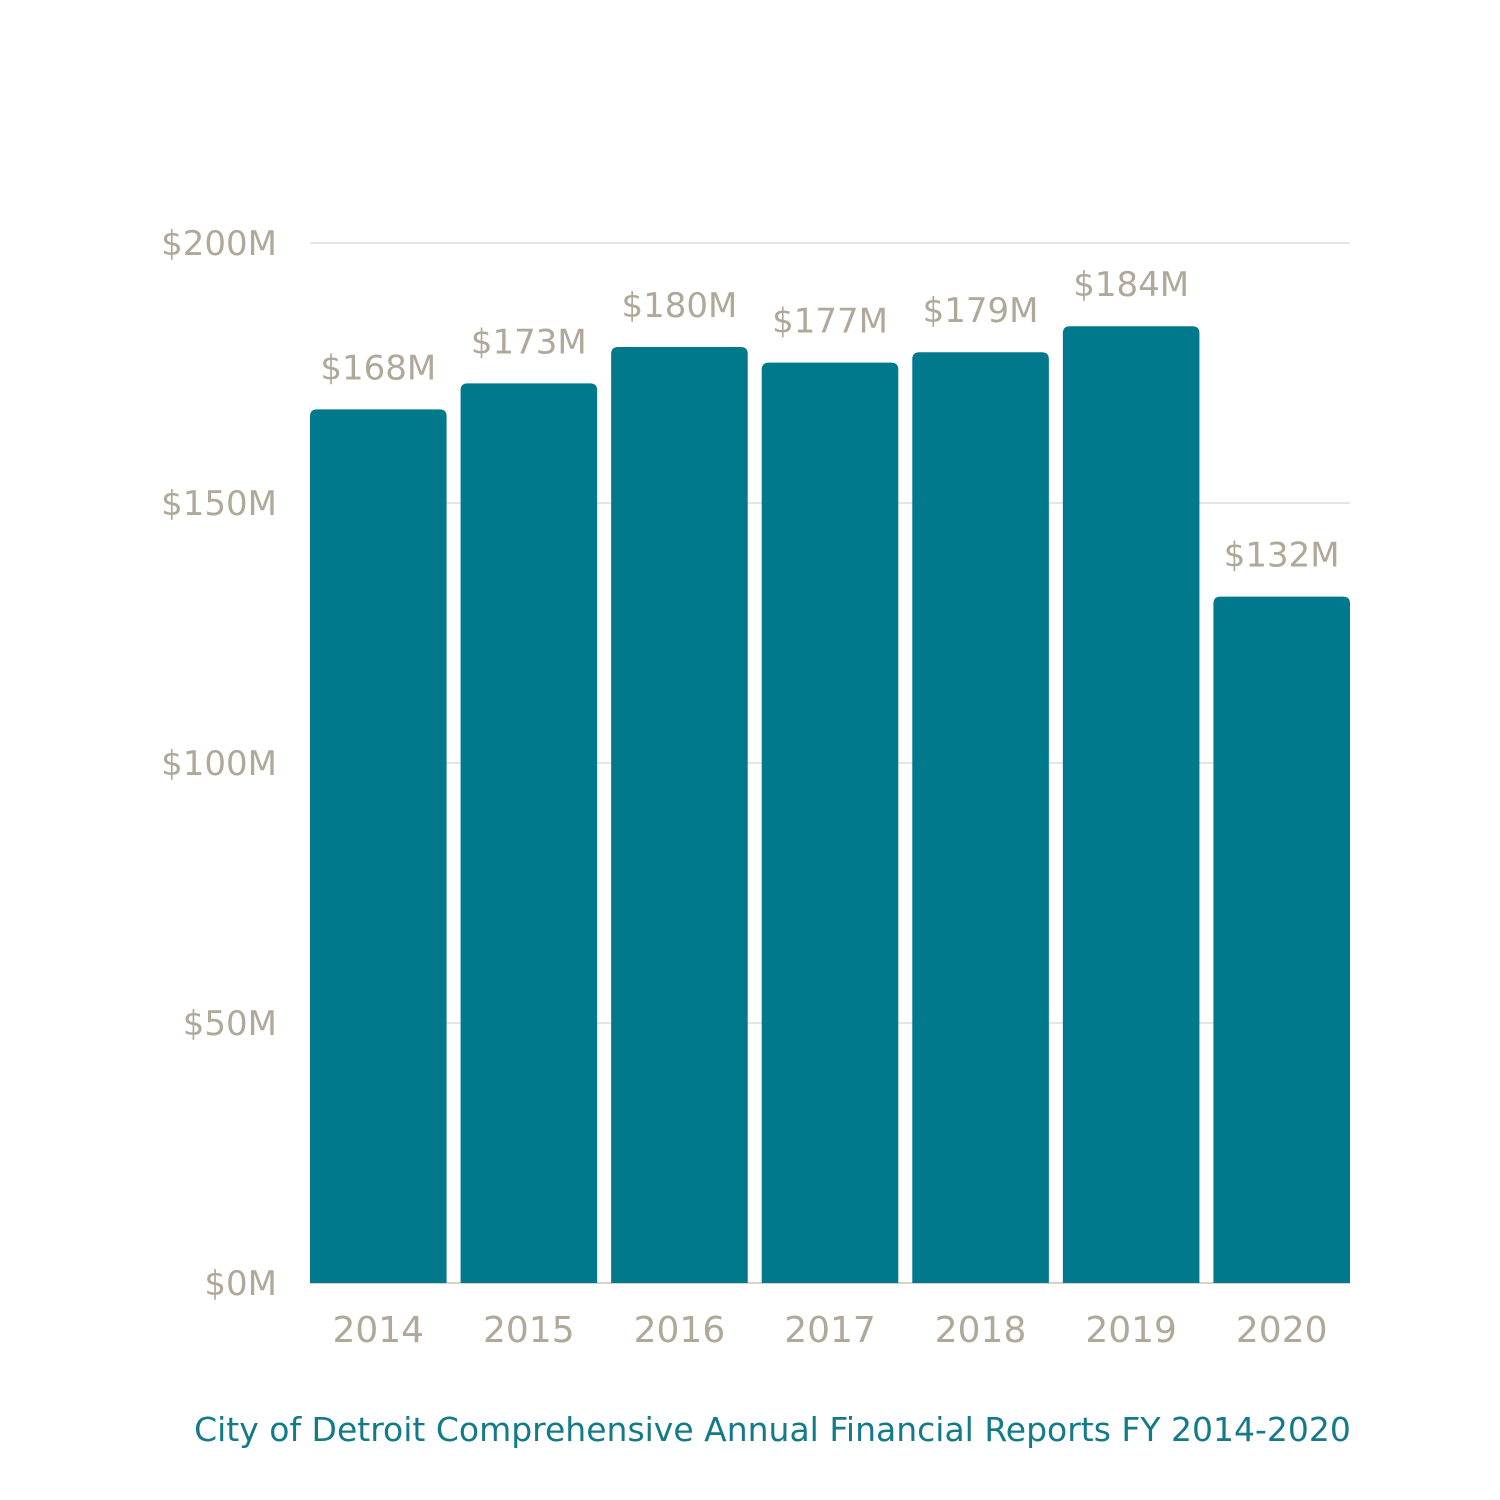 This screenshot has width=1500, height=1500. What do you see at coordinates (219, 504) in the screenshot?
I see `y-tick-label: $150M` at bounding box center [219, 504].